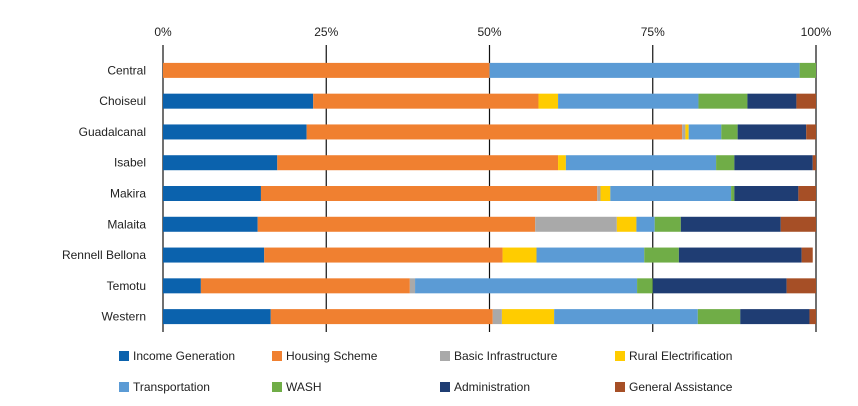 Image resolution: width=858 pixels, height=406 pixels. What do you see at coordinates (171, 387) in the screenshot?
I see `legend-label: Transportation` at bounding box center [171, 387].